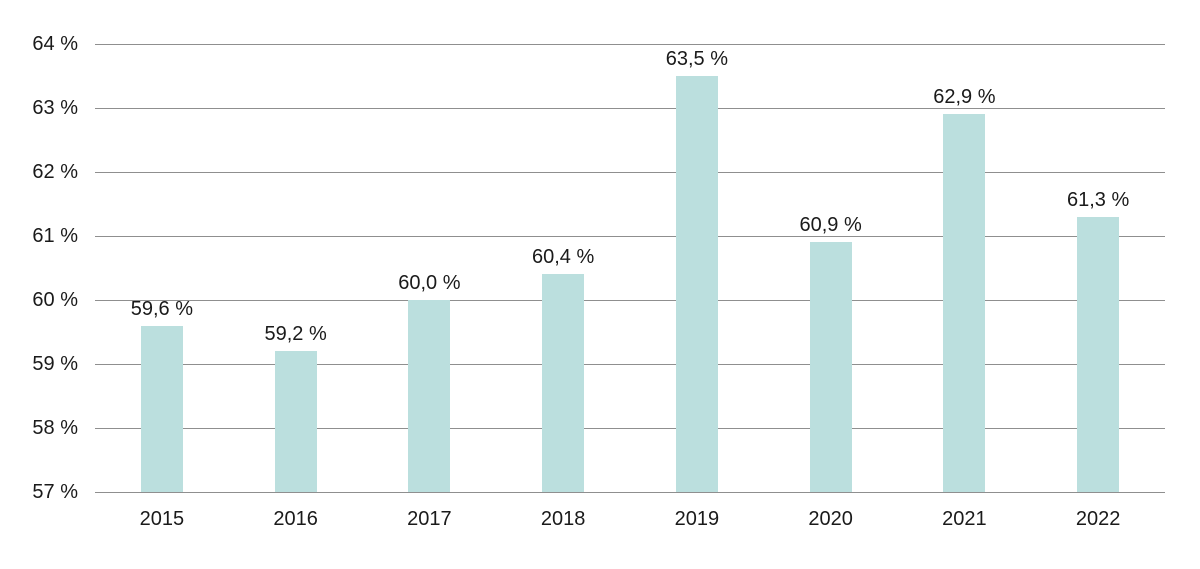  I want to click on bar-2020, so click(830, 367).